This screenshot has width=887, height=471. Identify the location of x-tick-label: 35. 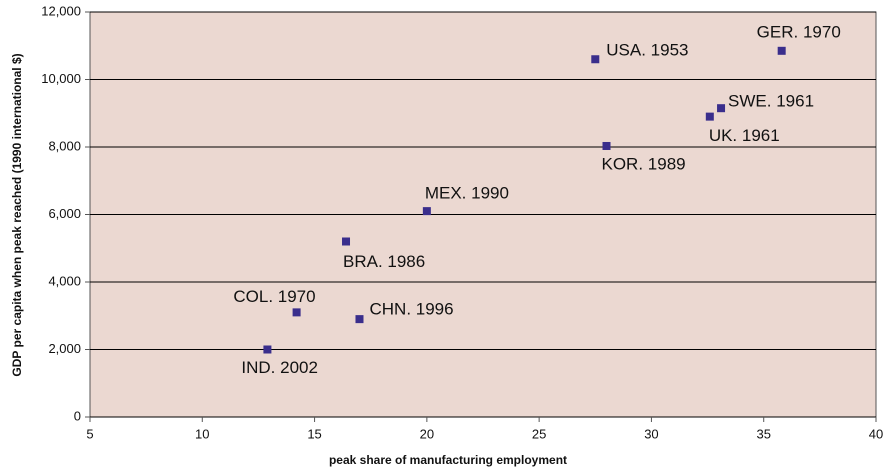
(763, 433).